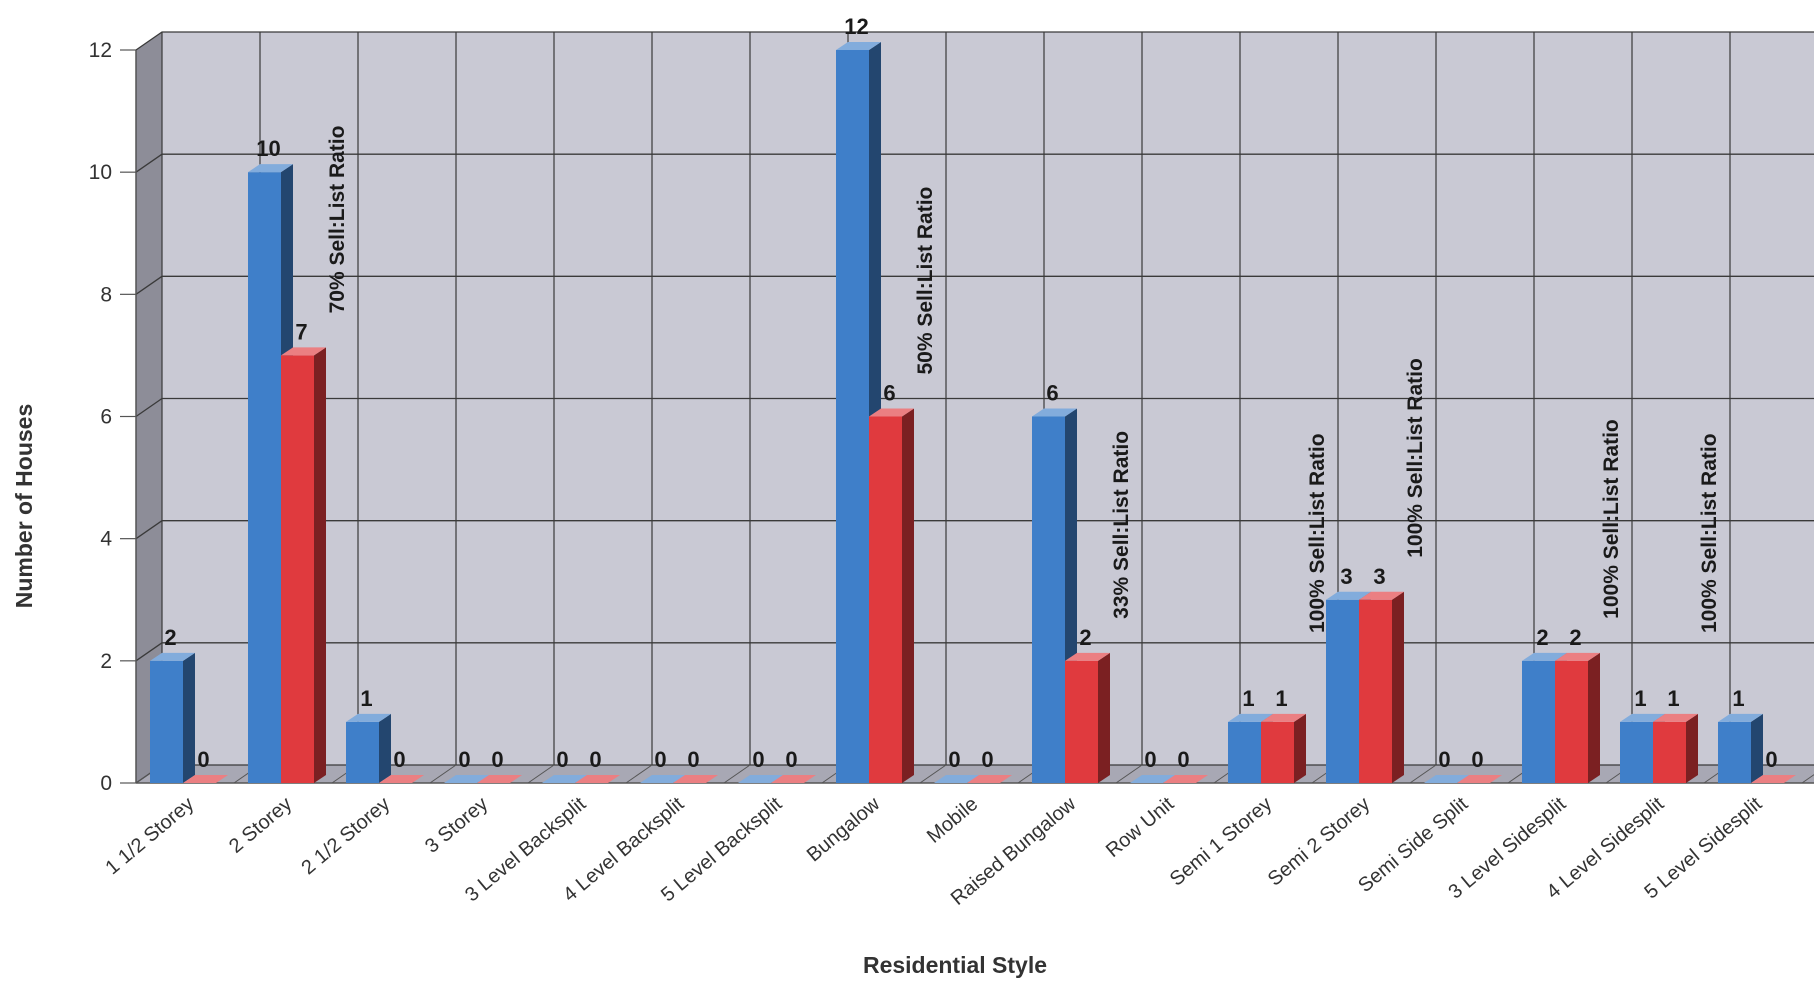  I want to click on y-axis-ticks: 0 2 4 6 8 10 12, so click(112, 417).